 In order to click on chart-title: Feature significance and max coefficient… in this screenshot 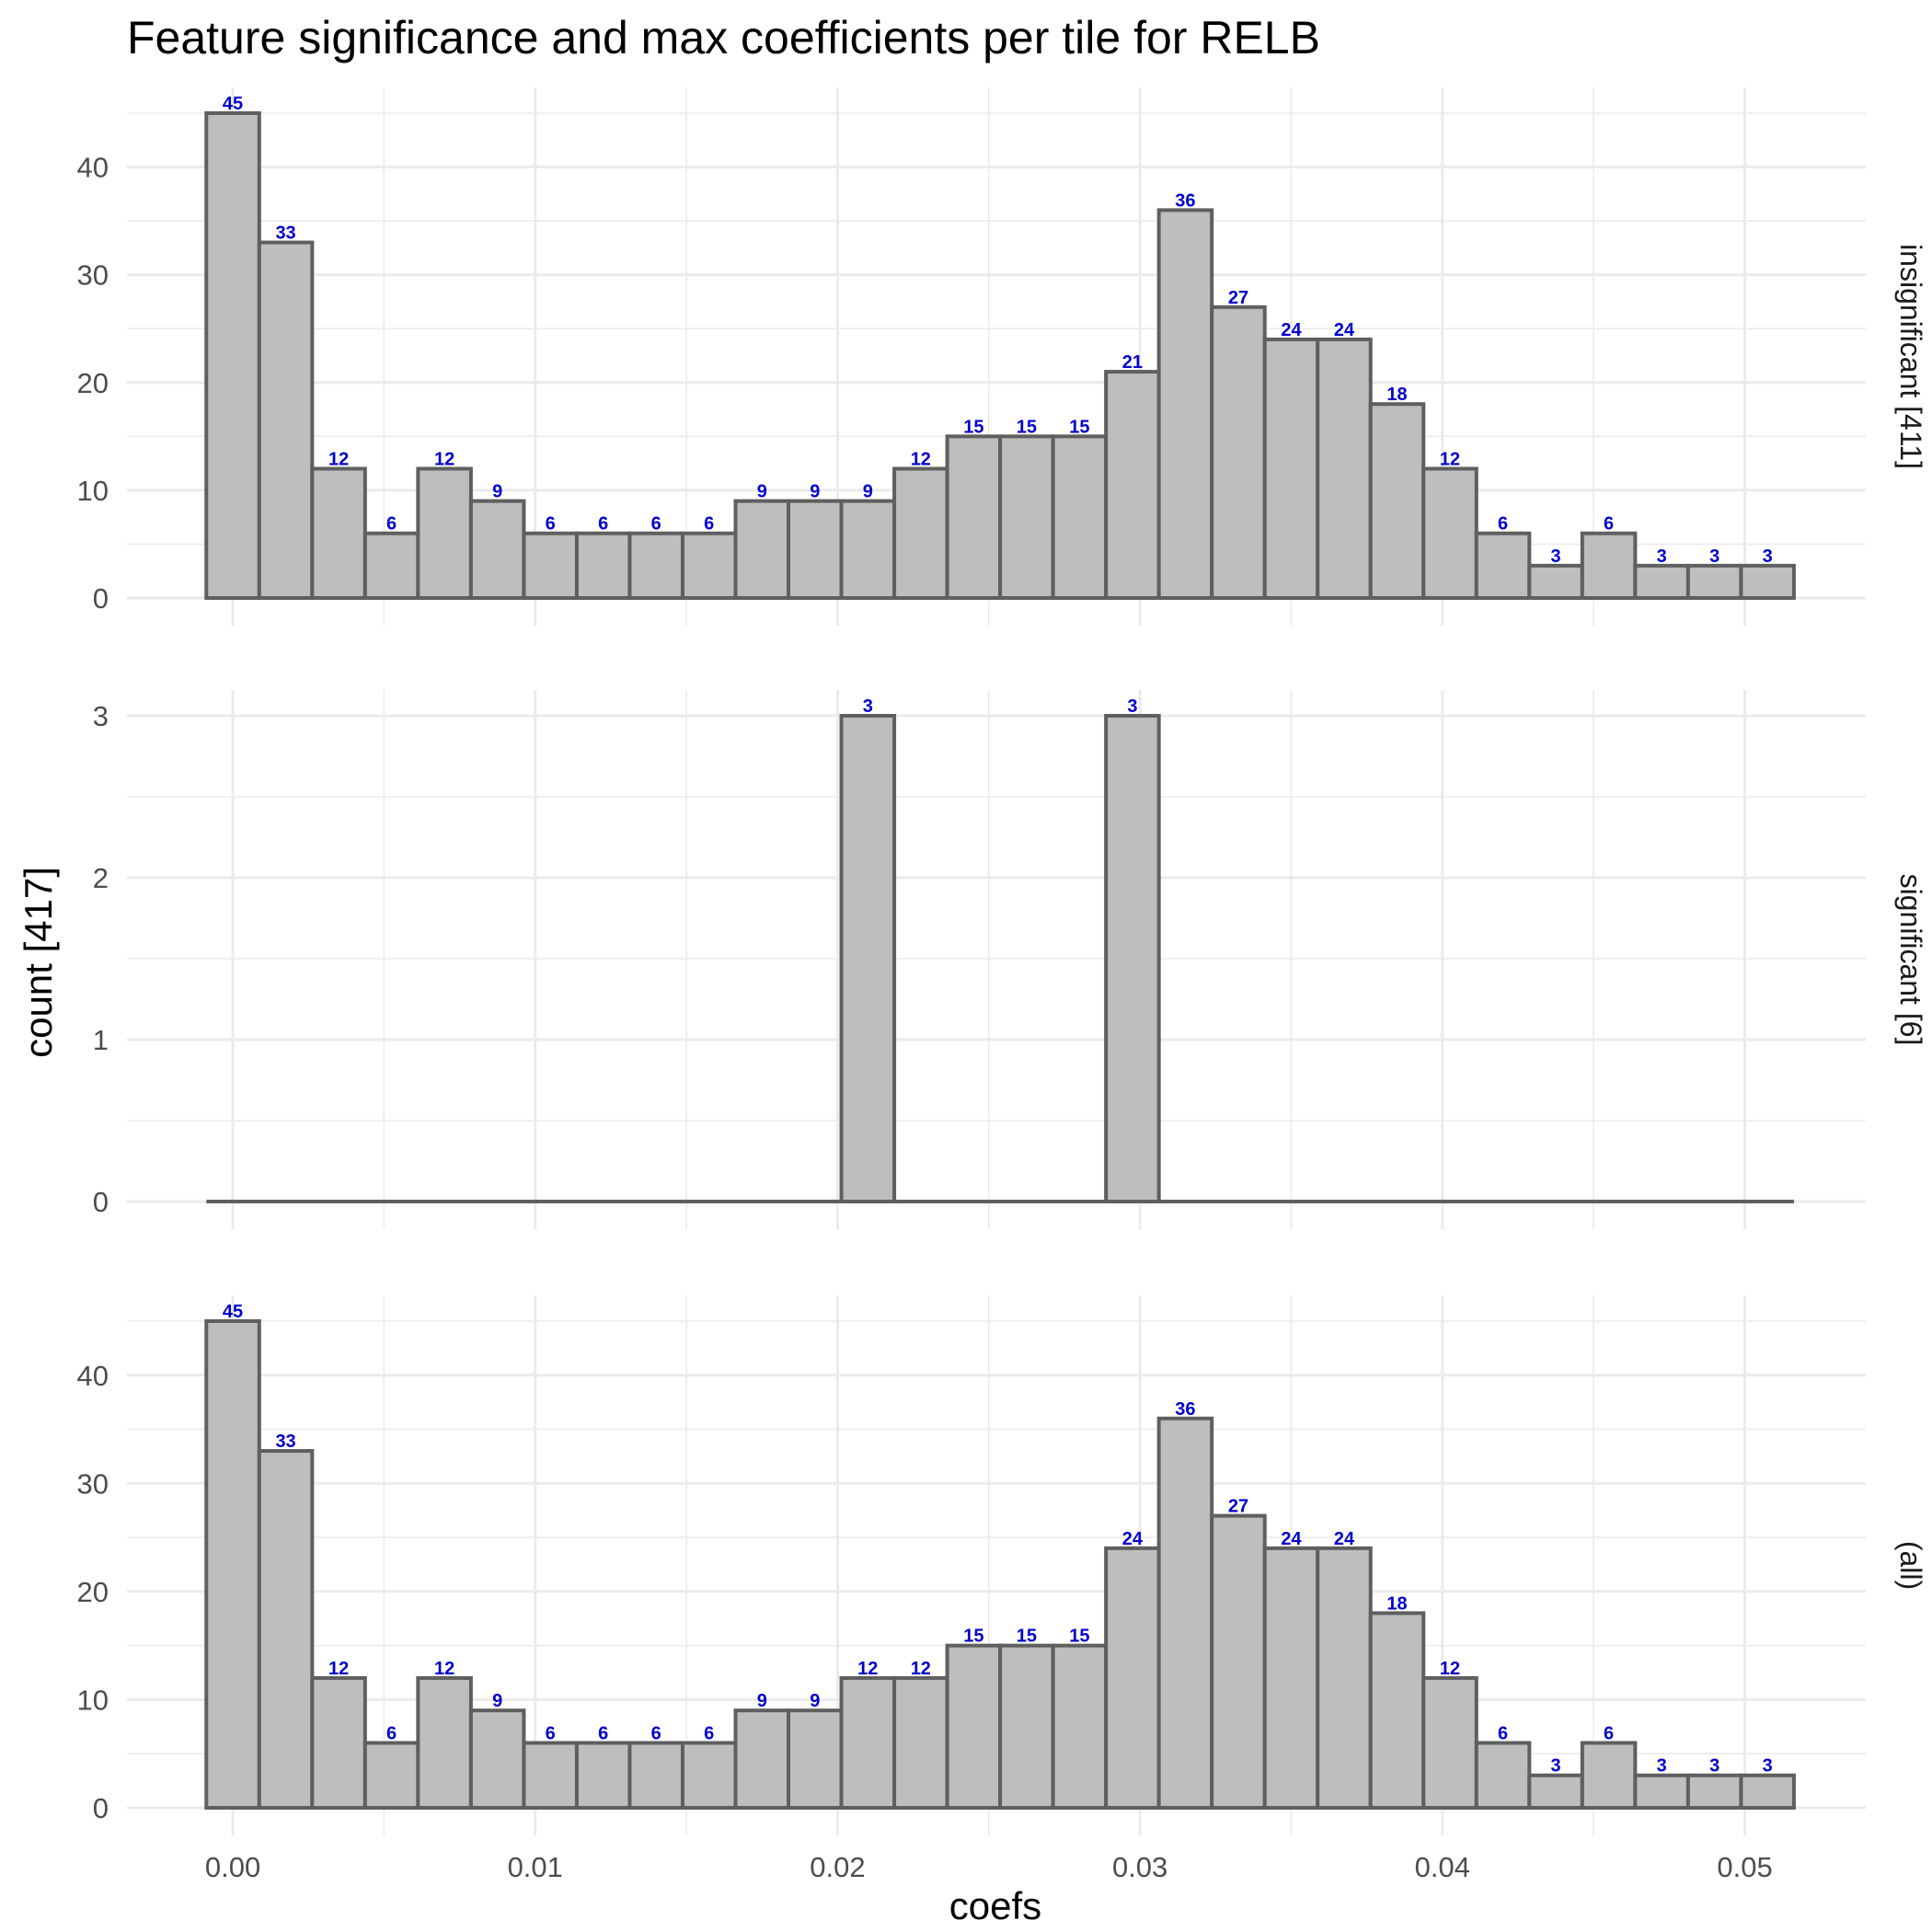, I will do `click(723, 37)`.